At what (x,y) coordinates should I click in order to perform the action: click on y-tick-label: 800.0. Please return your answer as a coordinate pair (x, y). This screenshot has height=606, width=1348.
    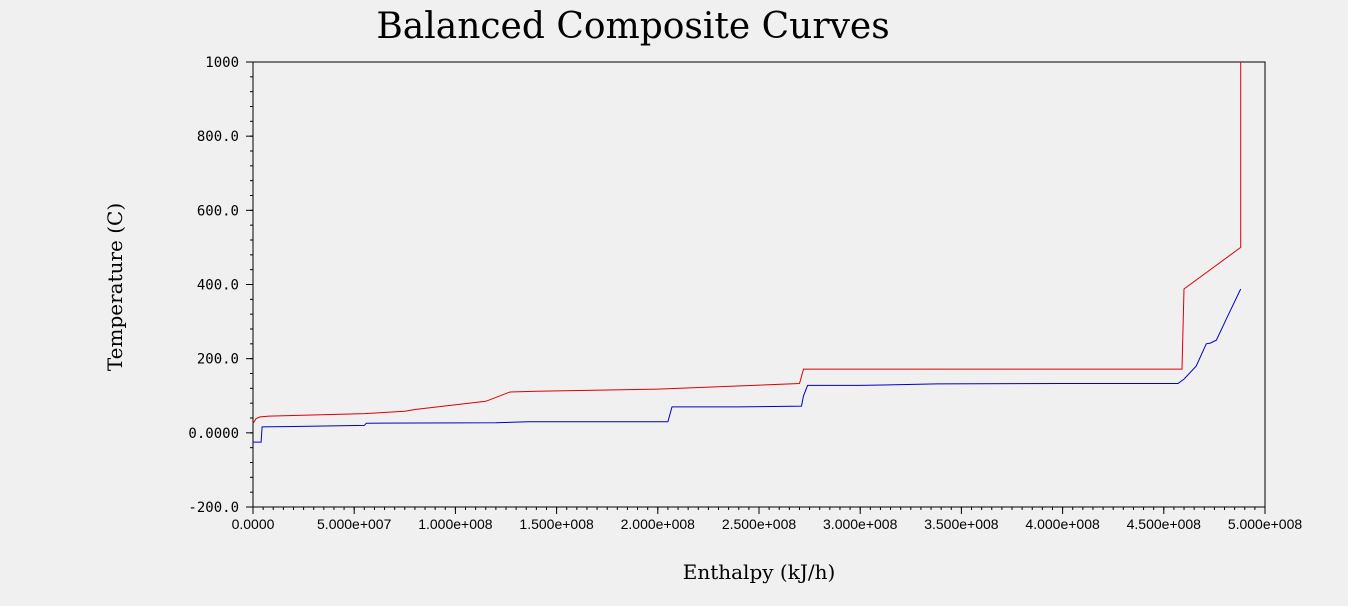
    Looking at the image, I should click on (218, 137).